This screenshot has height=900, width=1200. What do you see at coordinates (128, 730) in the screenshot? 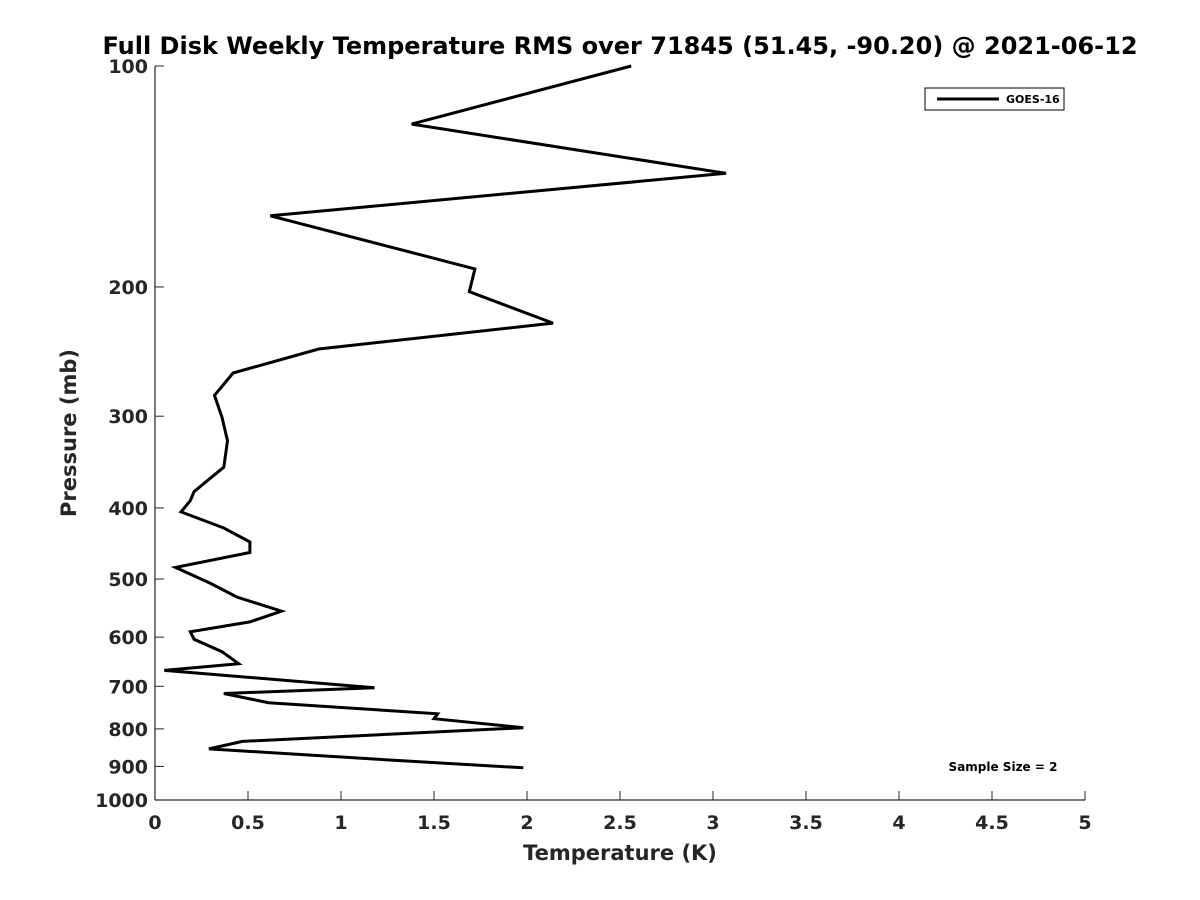
I see `y-tick-label: 800` at bounding box center [128, 730].